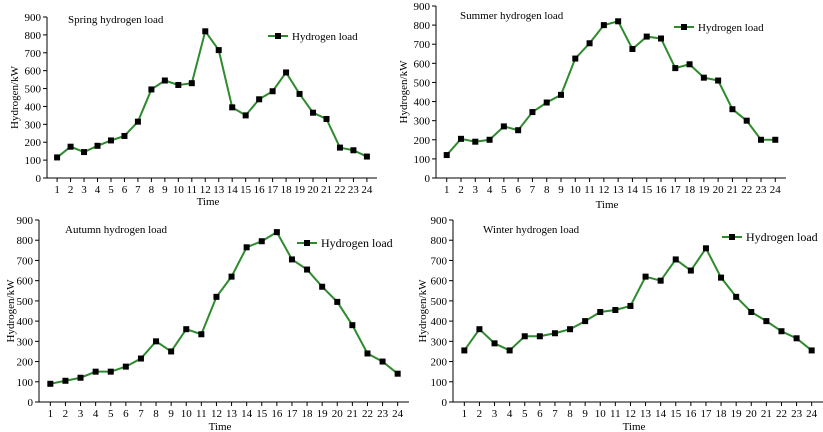 The height and width of the screenshot is (432, 823). I want to click on y-tick-label: 700, so click(25, 261).